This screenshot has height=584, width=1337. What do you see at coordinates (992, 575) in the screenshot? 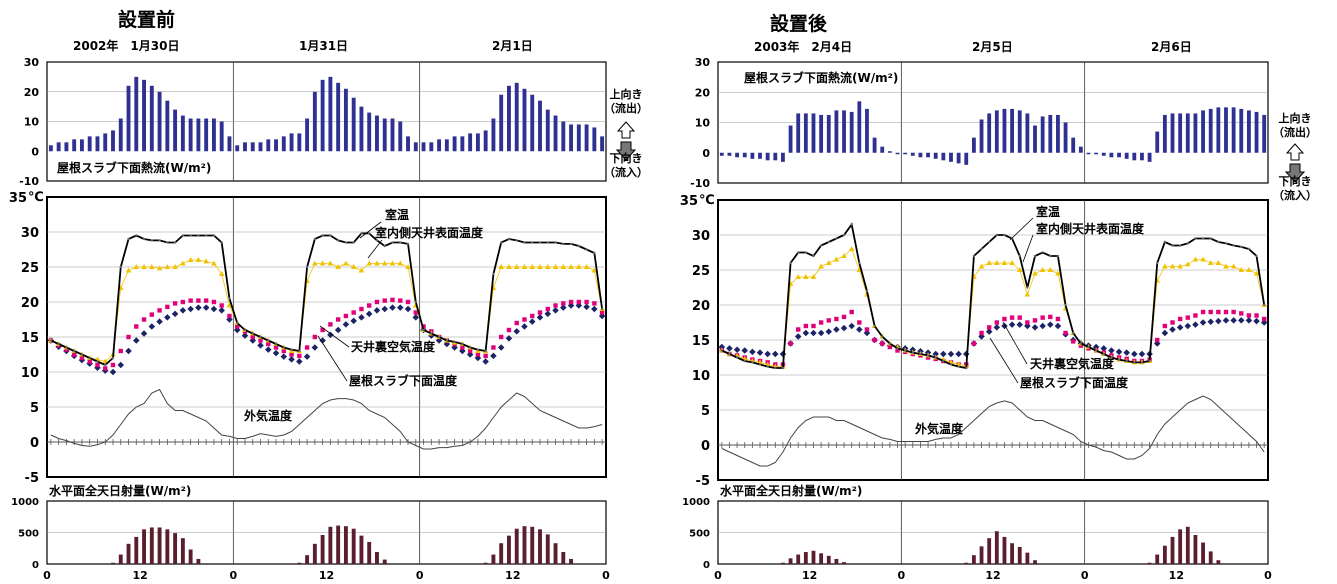
I see `x-tick-label: 12` at bounding box center [992, 575].